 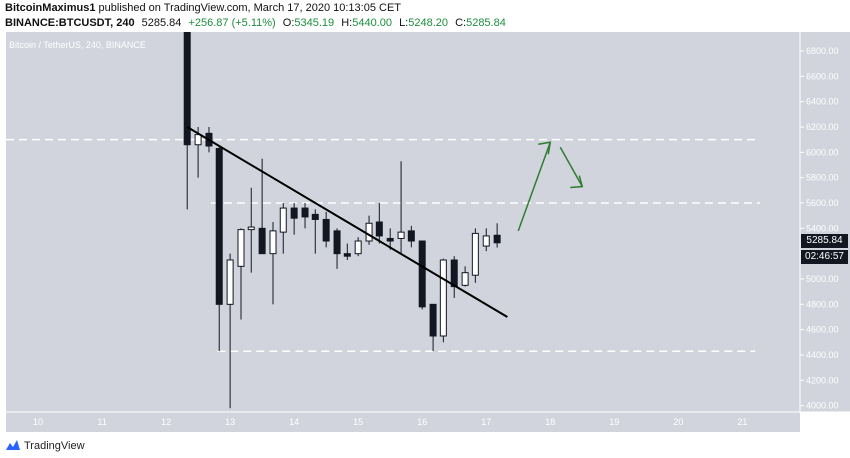 What do you see at coordinates (822, 330) in the screenshot?
I see `price-tick-label: 4600.00` at bounding box center [822, 330].